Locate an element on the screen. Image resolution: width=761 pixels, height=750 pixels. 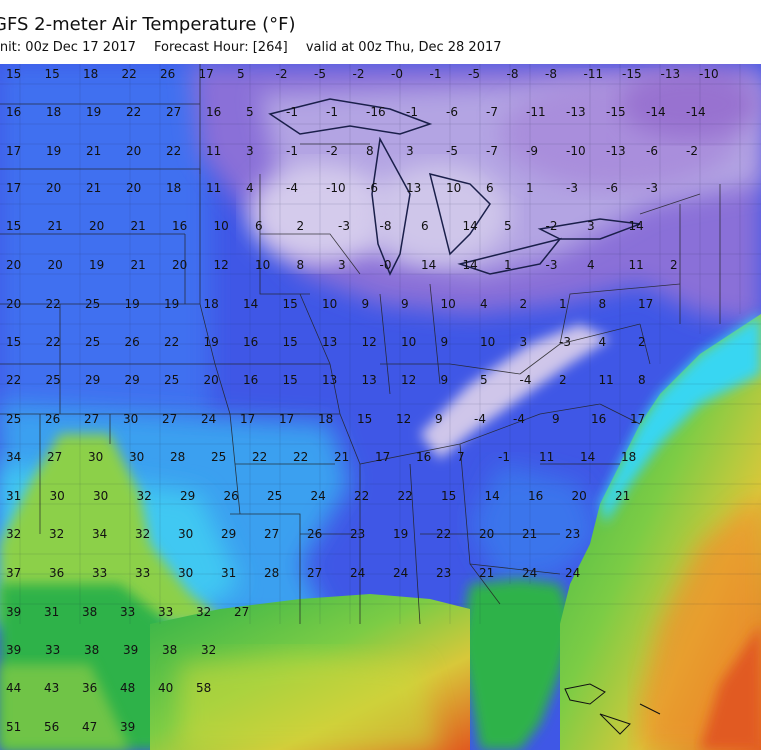
temperature-value: 36 is located at coordinates (56, 573).